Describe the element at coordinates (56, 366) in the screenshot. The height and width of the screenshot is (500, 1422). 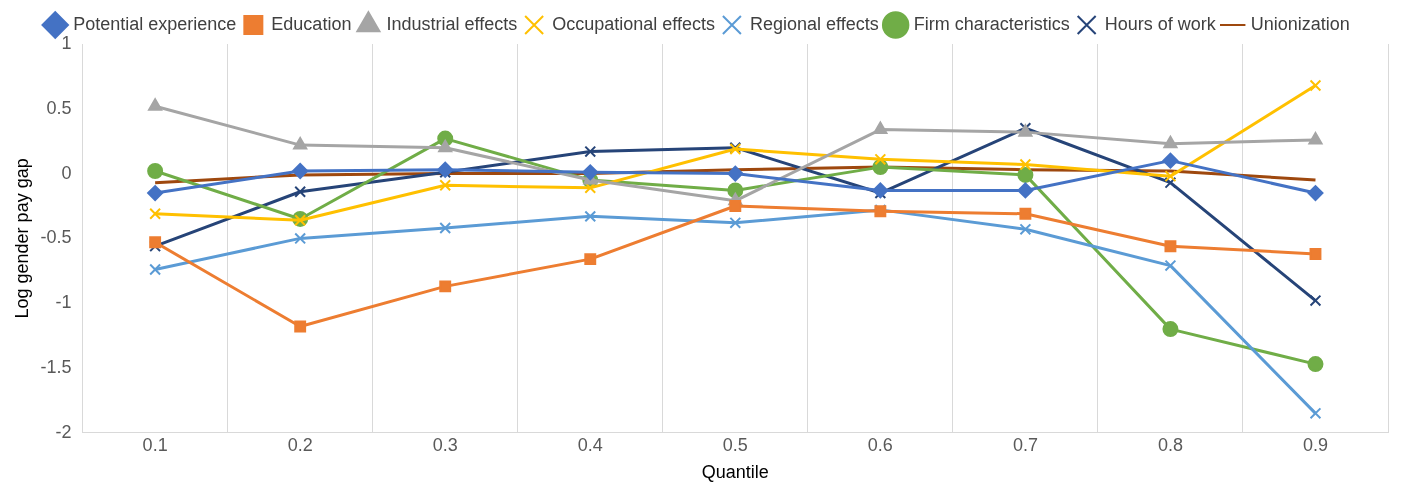
I see `y-tick-label: -1.5` at that location.